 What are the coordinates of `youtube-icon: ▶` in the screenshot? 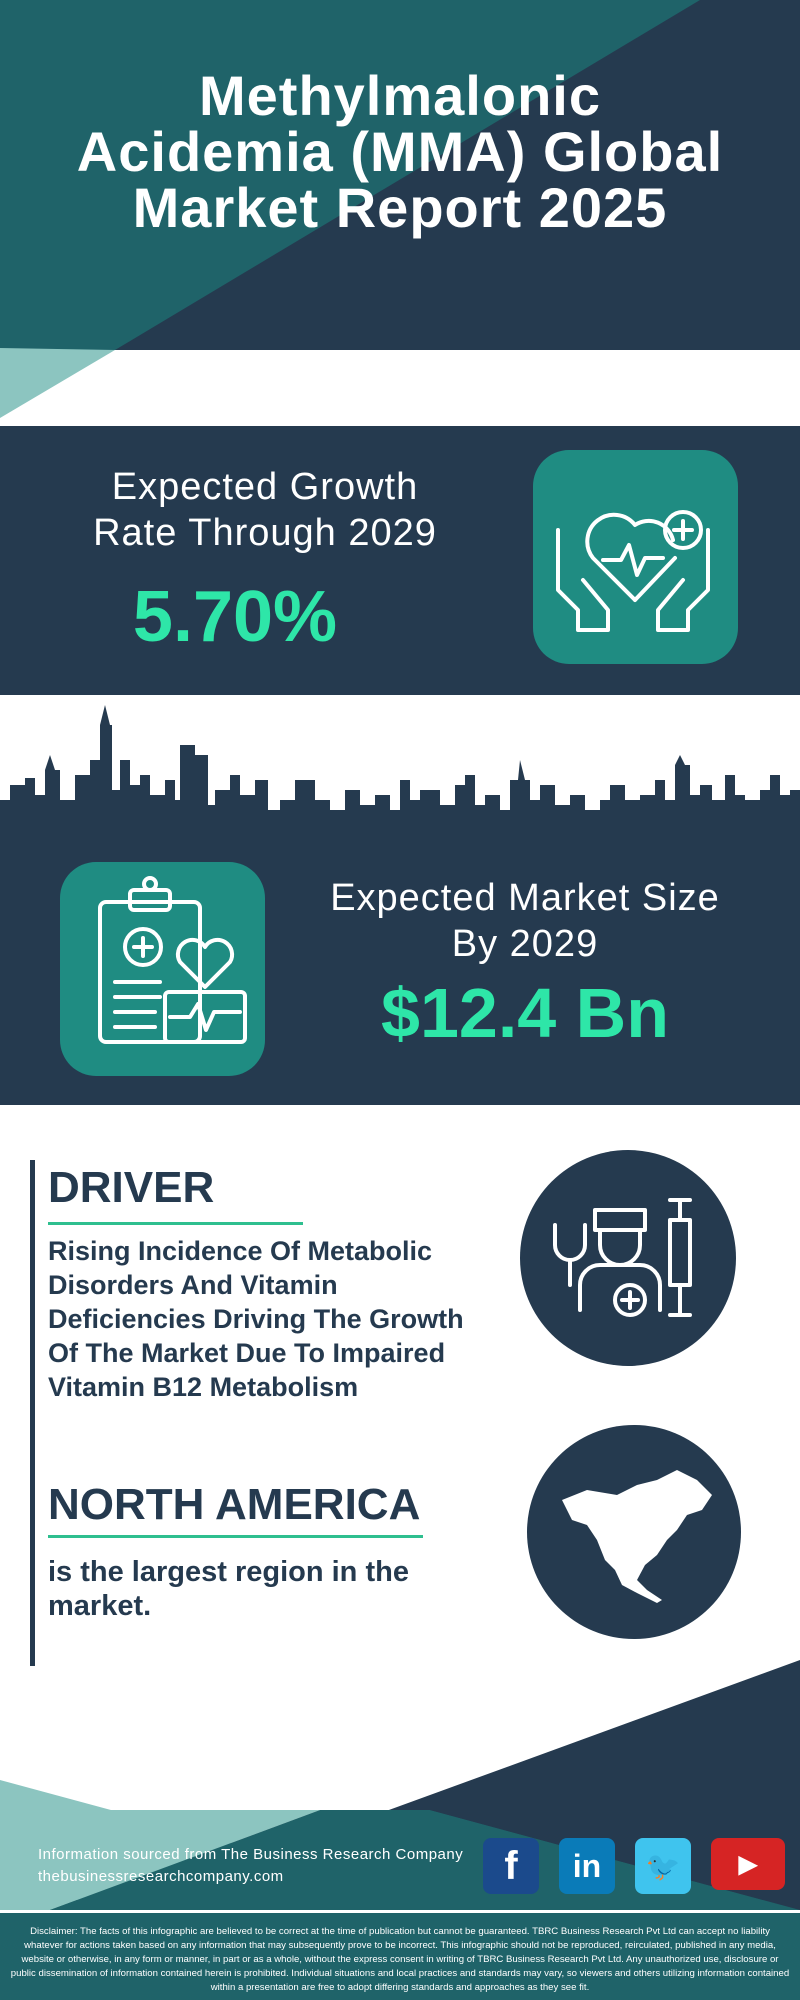 It's located at (748, 1864).